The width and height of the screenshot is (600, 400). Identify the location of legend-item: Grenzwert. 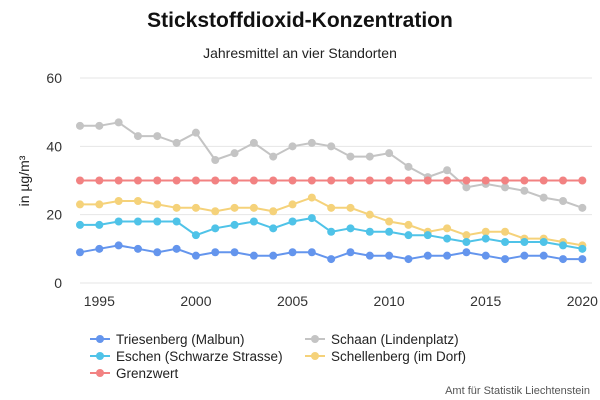
(134, 373).